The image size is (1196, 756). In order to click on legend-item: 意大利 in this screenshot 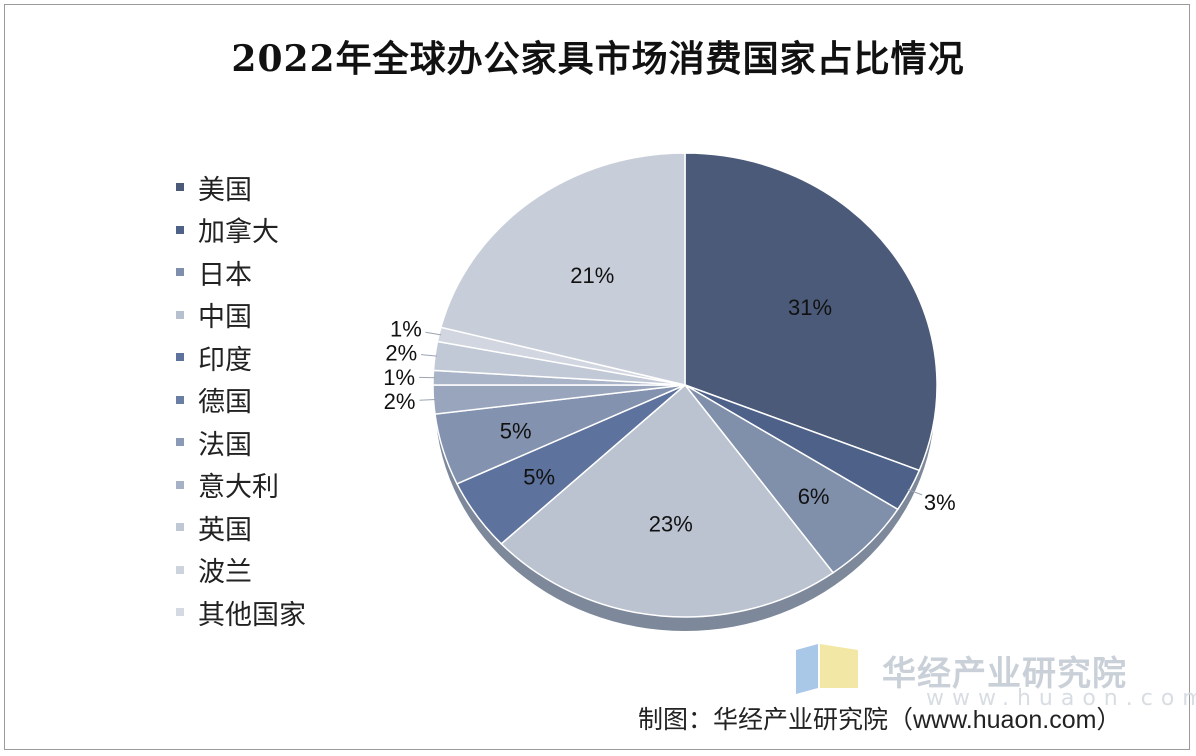, I will do `click(241, 485)`.